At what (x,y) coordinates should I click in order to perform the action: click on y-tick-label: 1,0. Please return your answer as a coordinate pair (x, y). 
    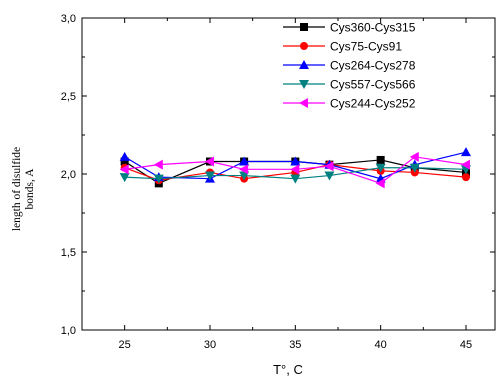
    Looking at the image, I should click on (68, 331).